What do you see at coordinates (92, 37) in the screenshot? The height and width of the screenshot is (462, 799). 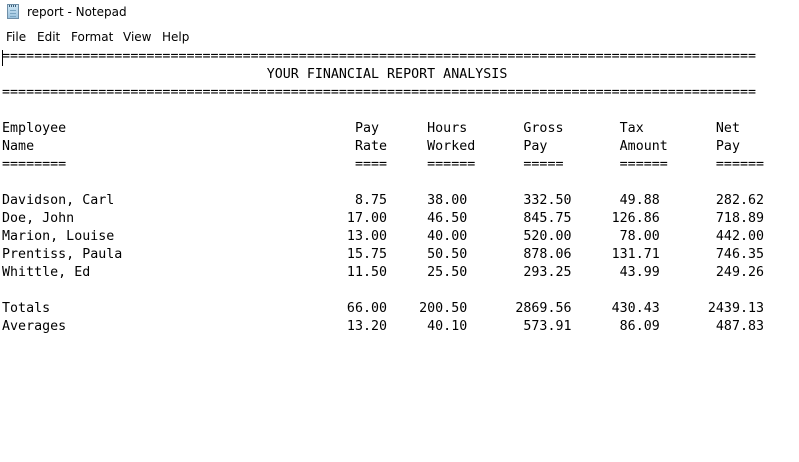 I see `menu-format: Format` at bounding box center [92, 37].